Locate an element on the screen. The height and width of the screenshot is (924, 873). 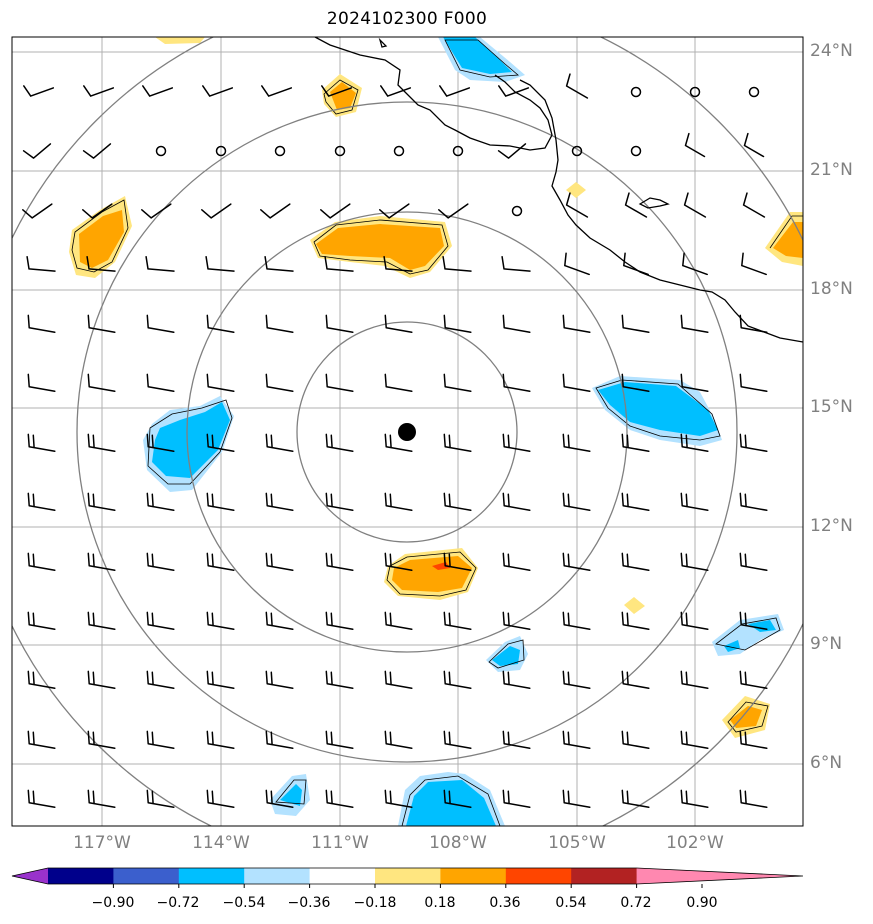
colorbar-tick-label: 0.54 is located at coordinates (571, 903).